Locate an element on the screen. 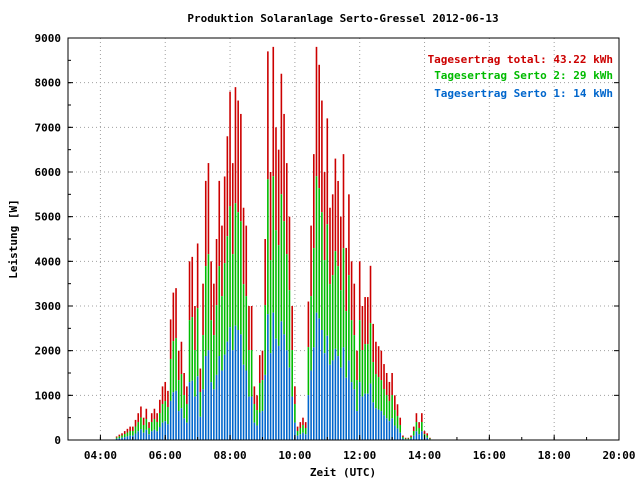  x-tick-label: 18:00 is located at coordinates (554, 455).